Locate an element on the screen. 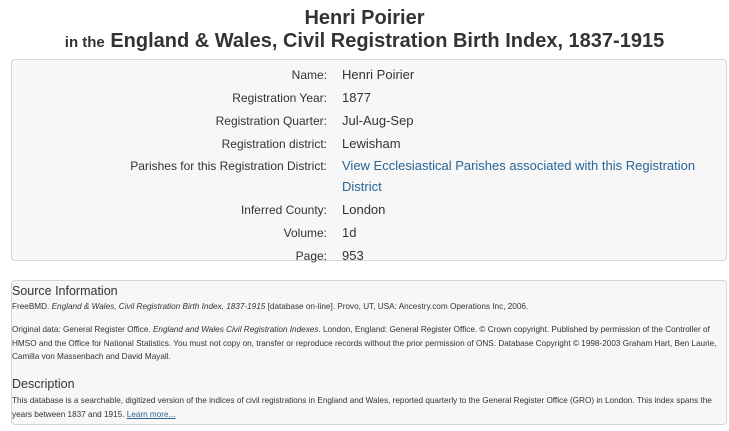 Image resolution: width=729 pixels, height=431 pixels. field-value-volume: 1d is located at coordinates (349, 232).